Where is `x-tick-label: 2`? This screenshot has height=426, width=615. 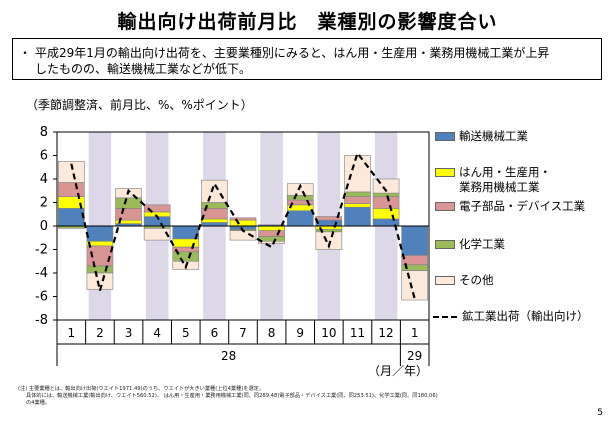
x-tick-label: 2 is located at coordinates (100, 333).